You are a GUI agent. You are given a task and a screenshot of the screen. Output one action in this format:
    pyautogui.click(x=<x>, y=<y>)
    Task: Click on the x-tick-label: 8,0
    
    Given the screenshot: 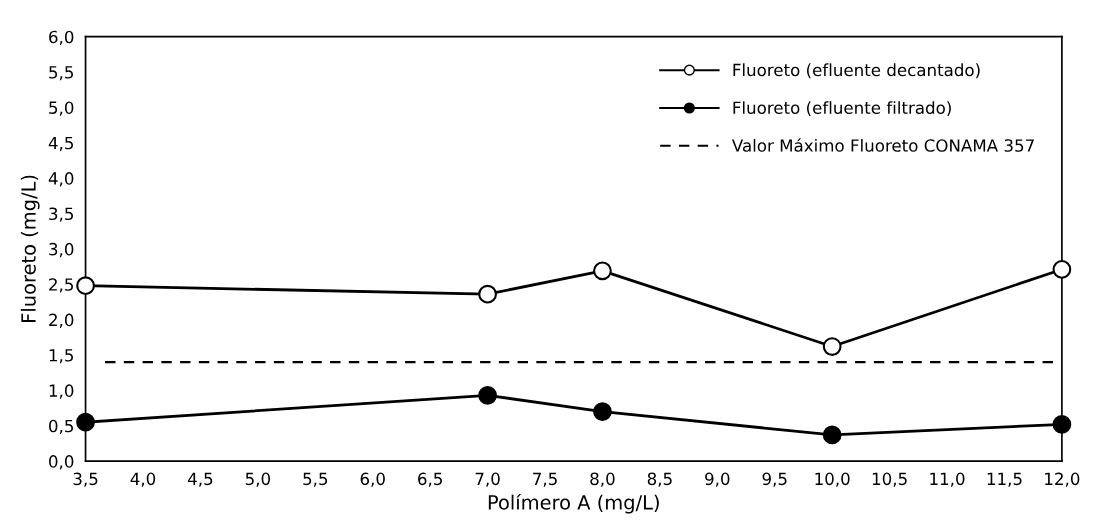 What is the action you would take?
    pyautogui.click(x=602, y=479)
    